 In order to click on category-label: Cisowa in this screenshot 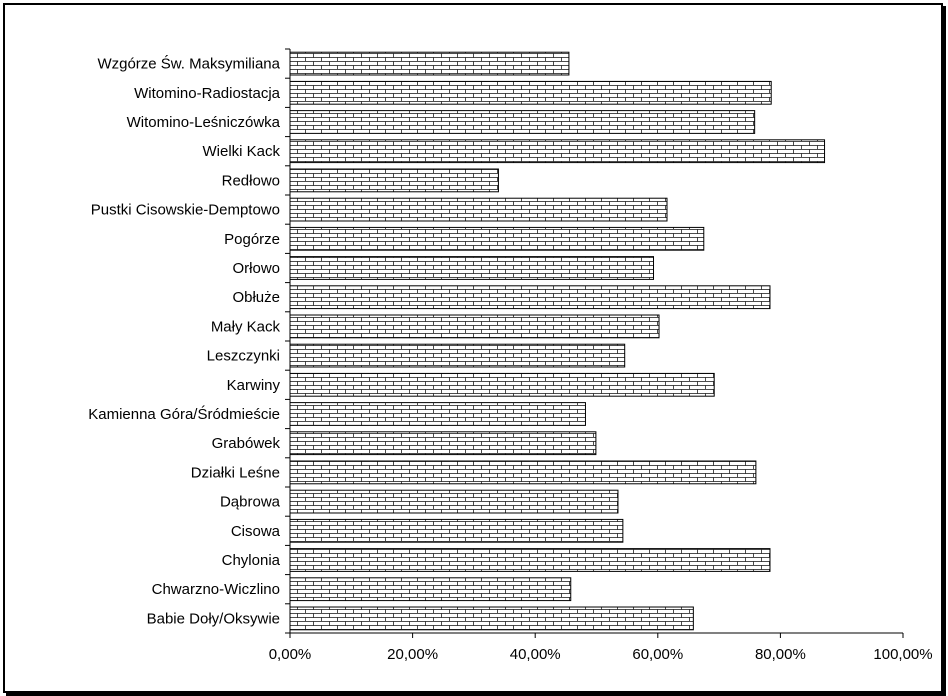, I will do `click(256, 531)`.